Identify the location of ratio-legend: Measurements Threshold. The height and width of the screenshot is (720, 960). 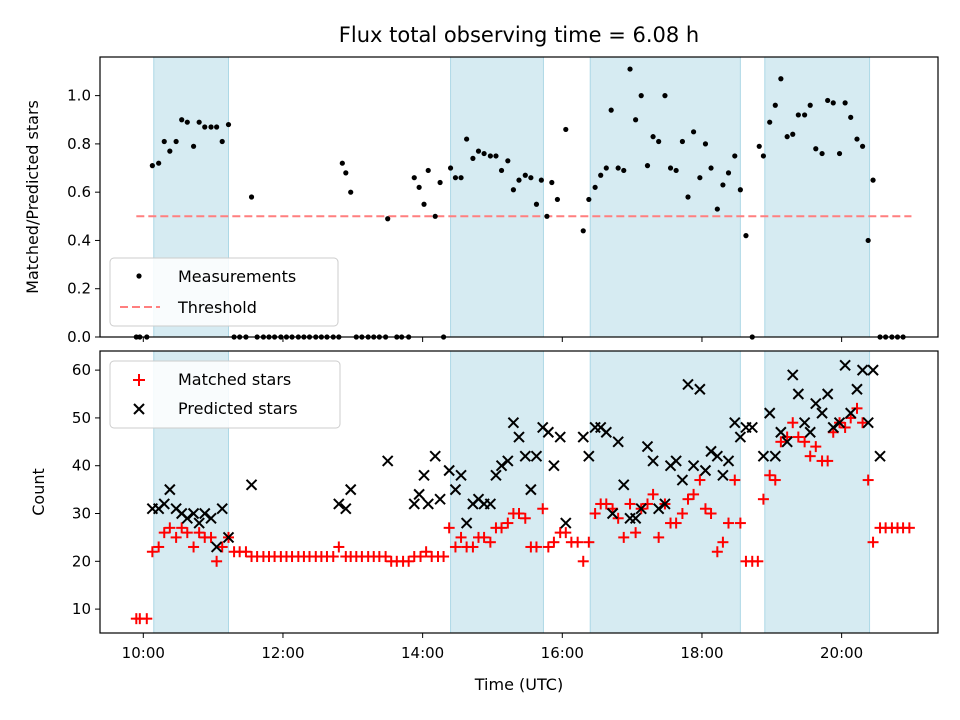
(224, 292).